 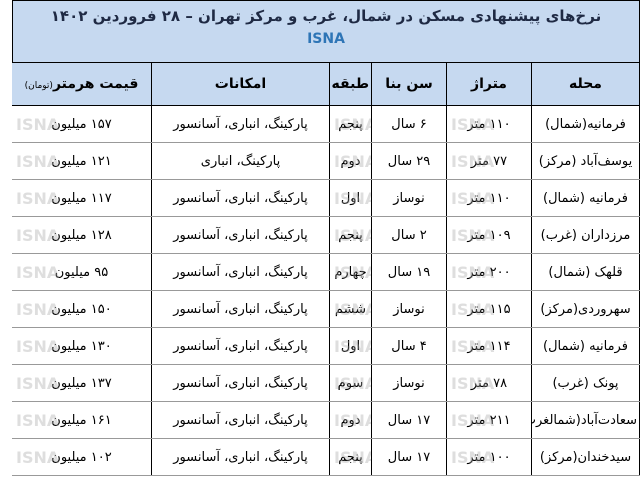 I want to click on cell-text: ۱۳۰ میلیون, so click(x=81, y=346).